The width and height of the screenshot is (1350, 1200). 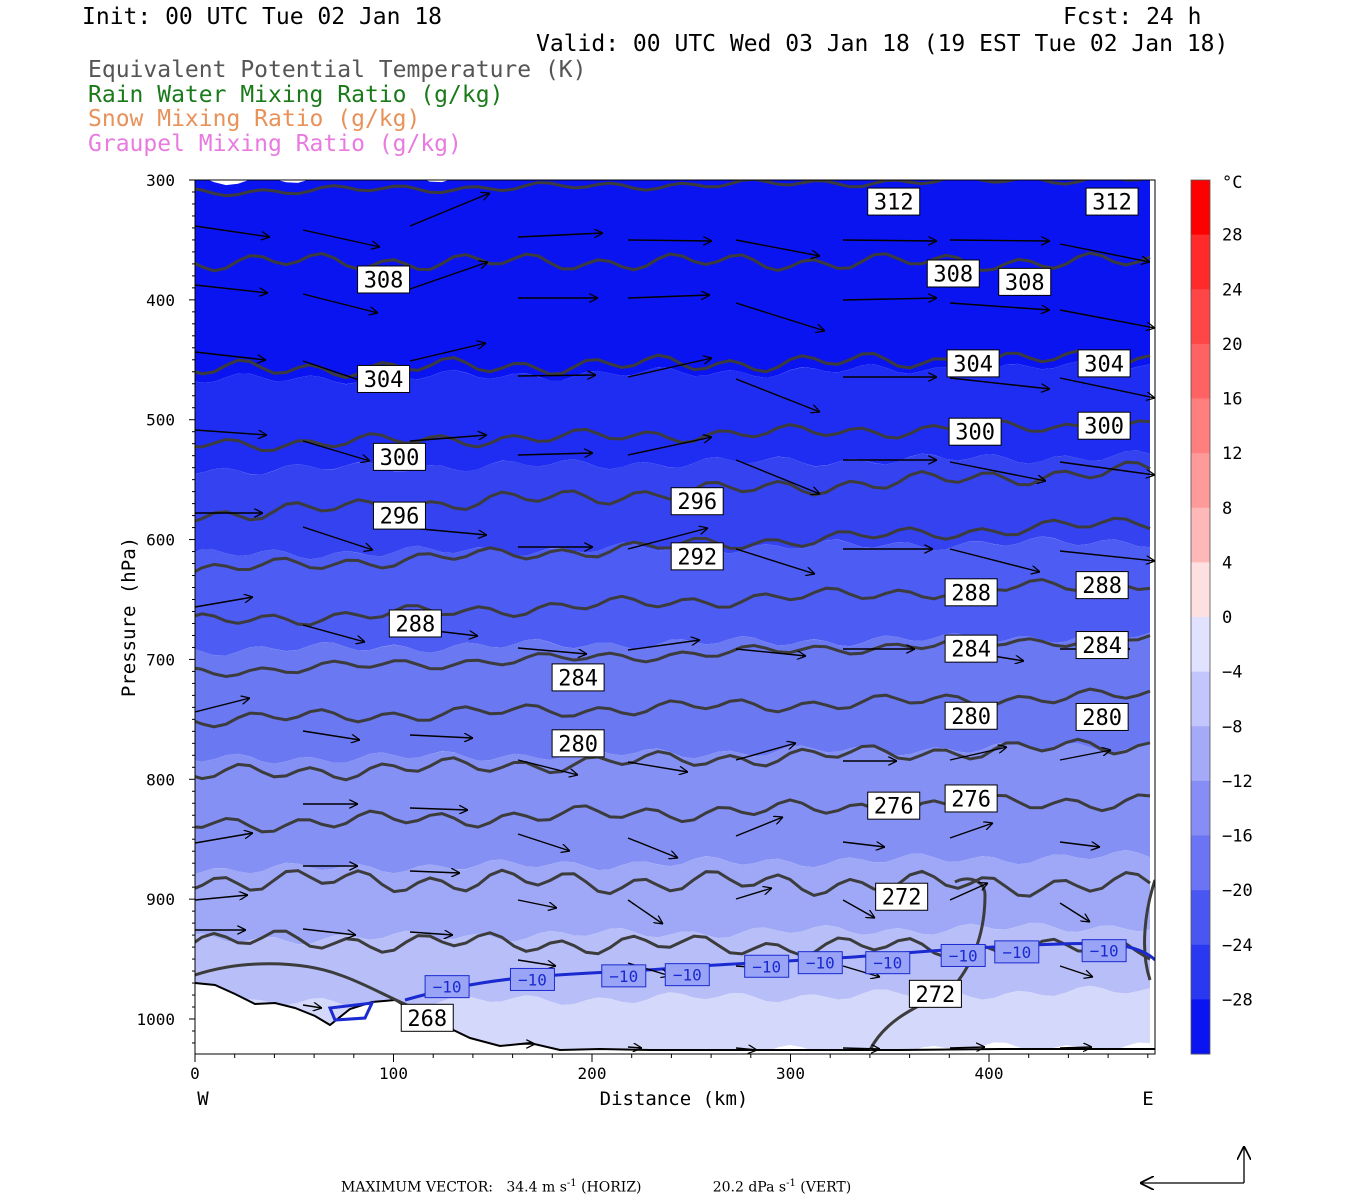 I want to click on horiz-value: 34.4 m s, so click(x=536, y=1187).